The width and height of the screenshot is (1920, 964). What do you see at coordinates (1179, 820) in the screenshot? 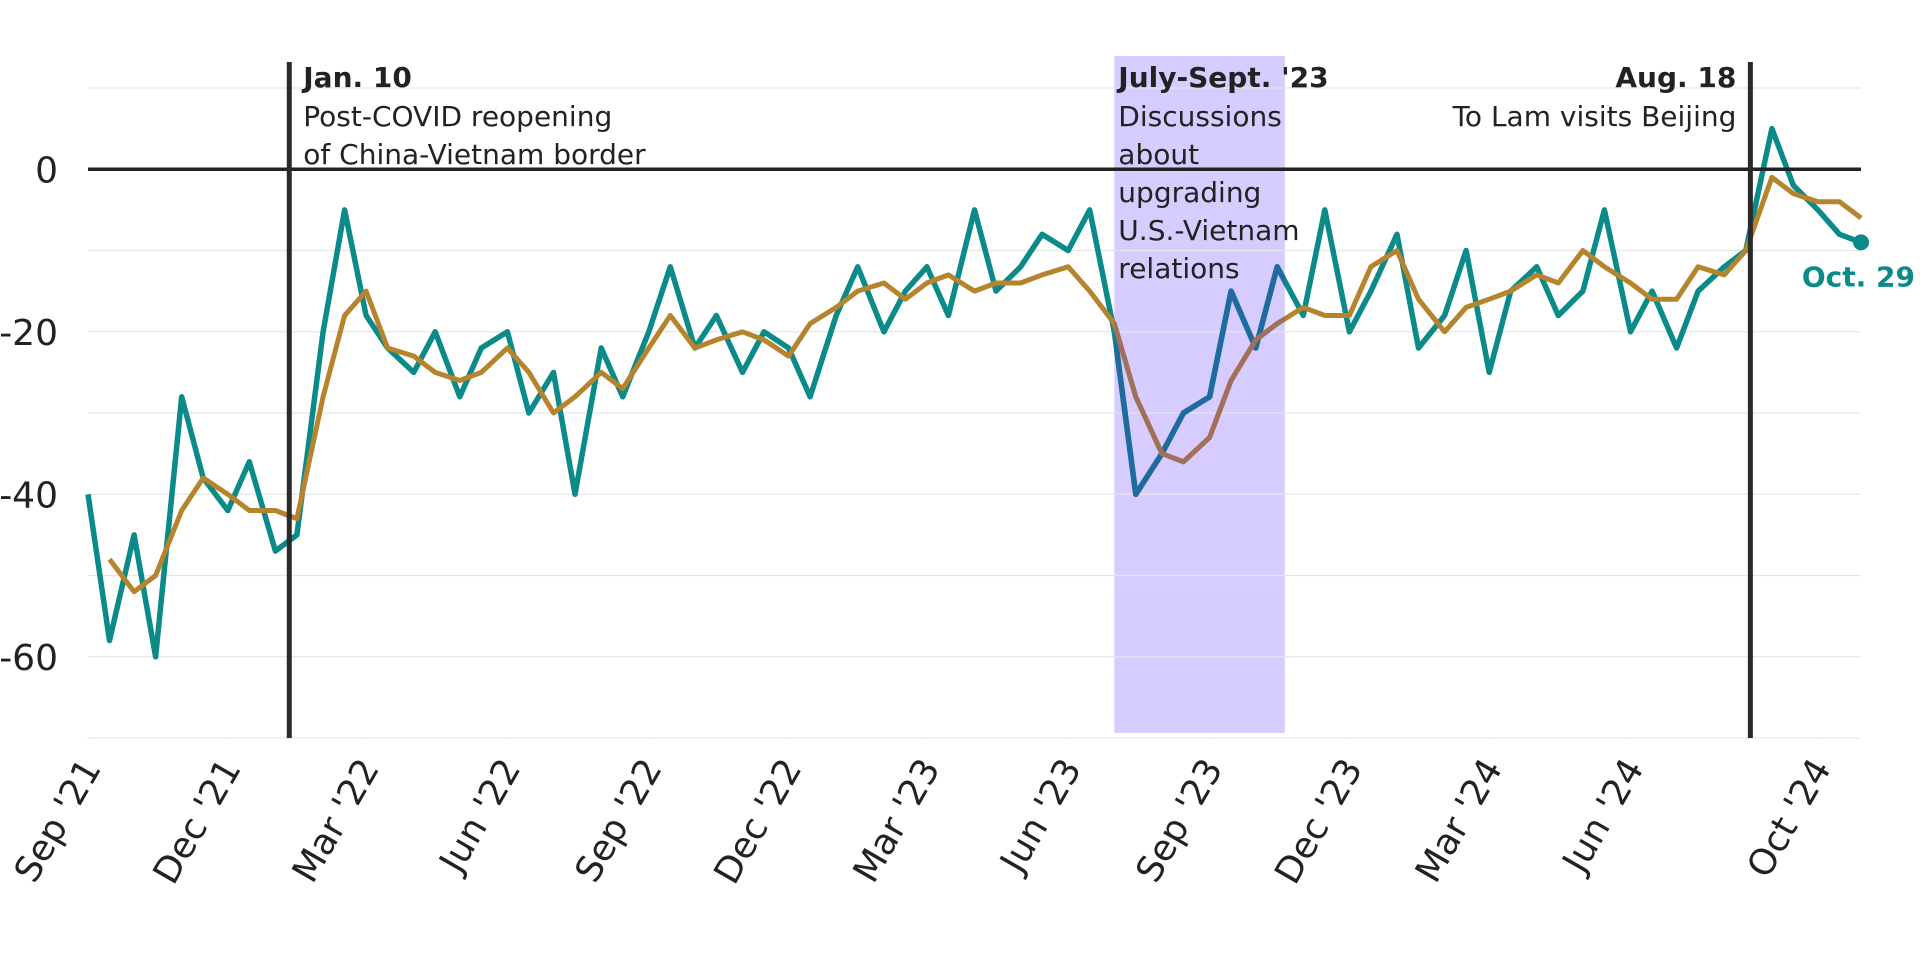
I see `x-tick-label: Sep '23` at bounding box center [1179, 820].